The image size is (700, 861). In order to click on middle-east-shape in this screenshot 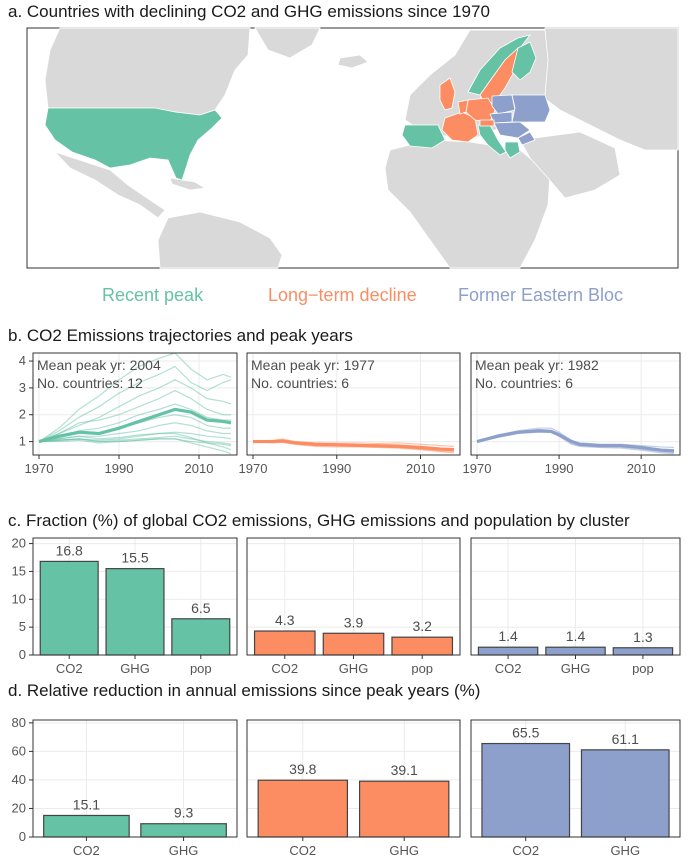, I will do `click(570, 165)`.